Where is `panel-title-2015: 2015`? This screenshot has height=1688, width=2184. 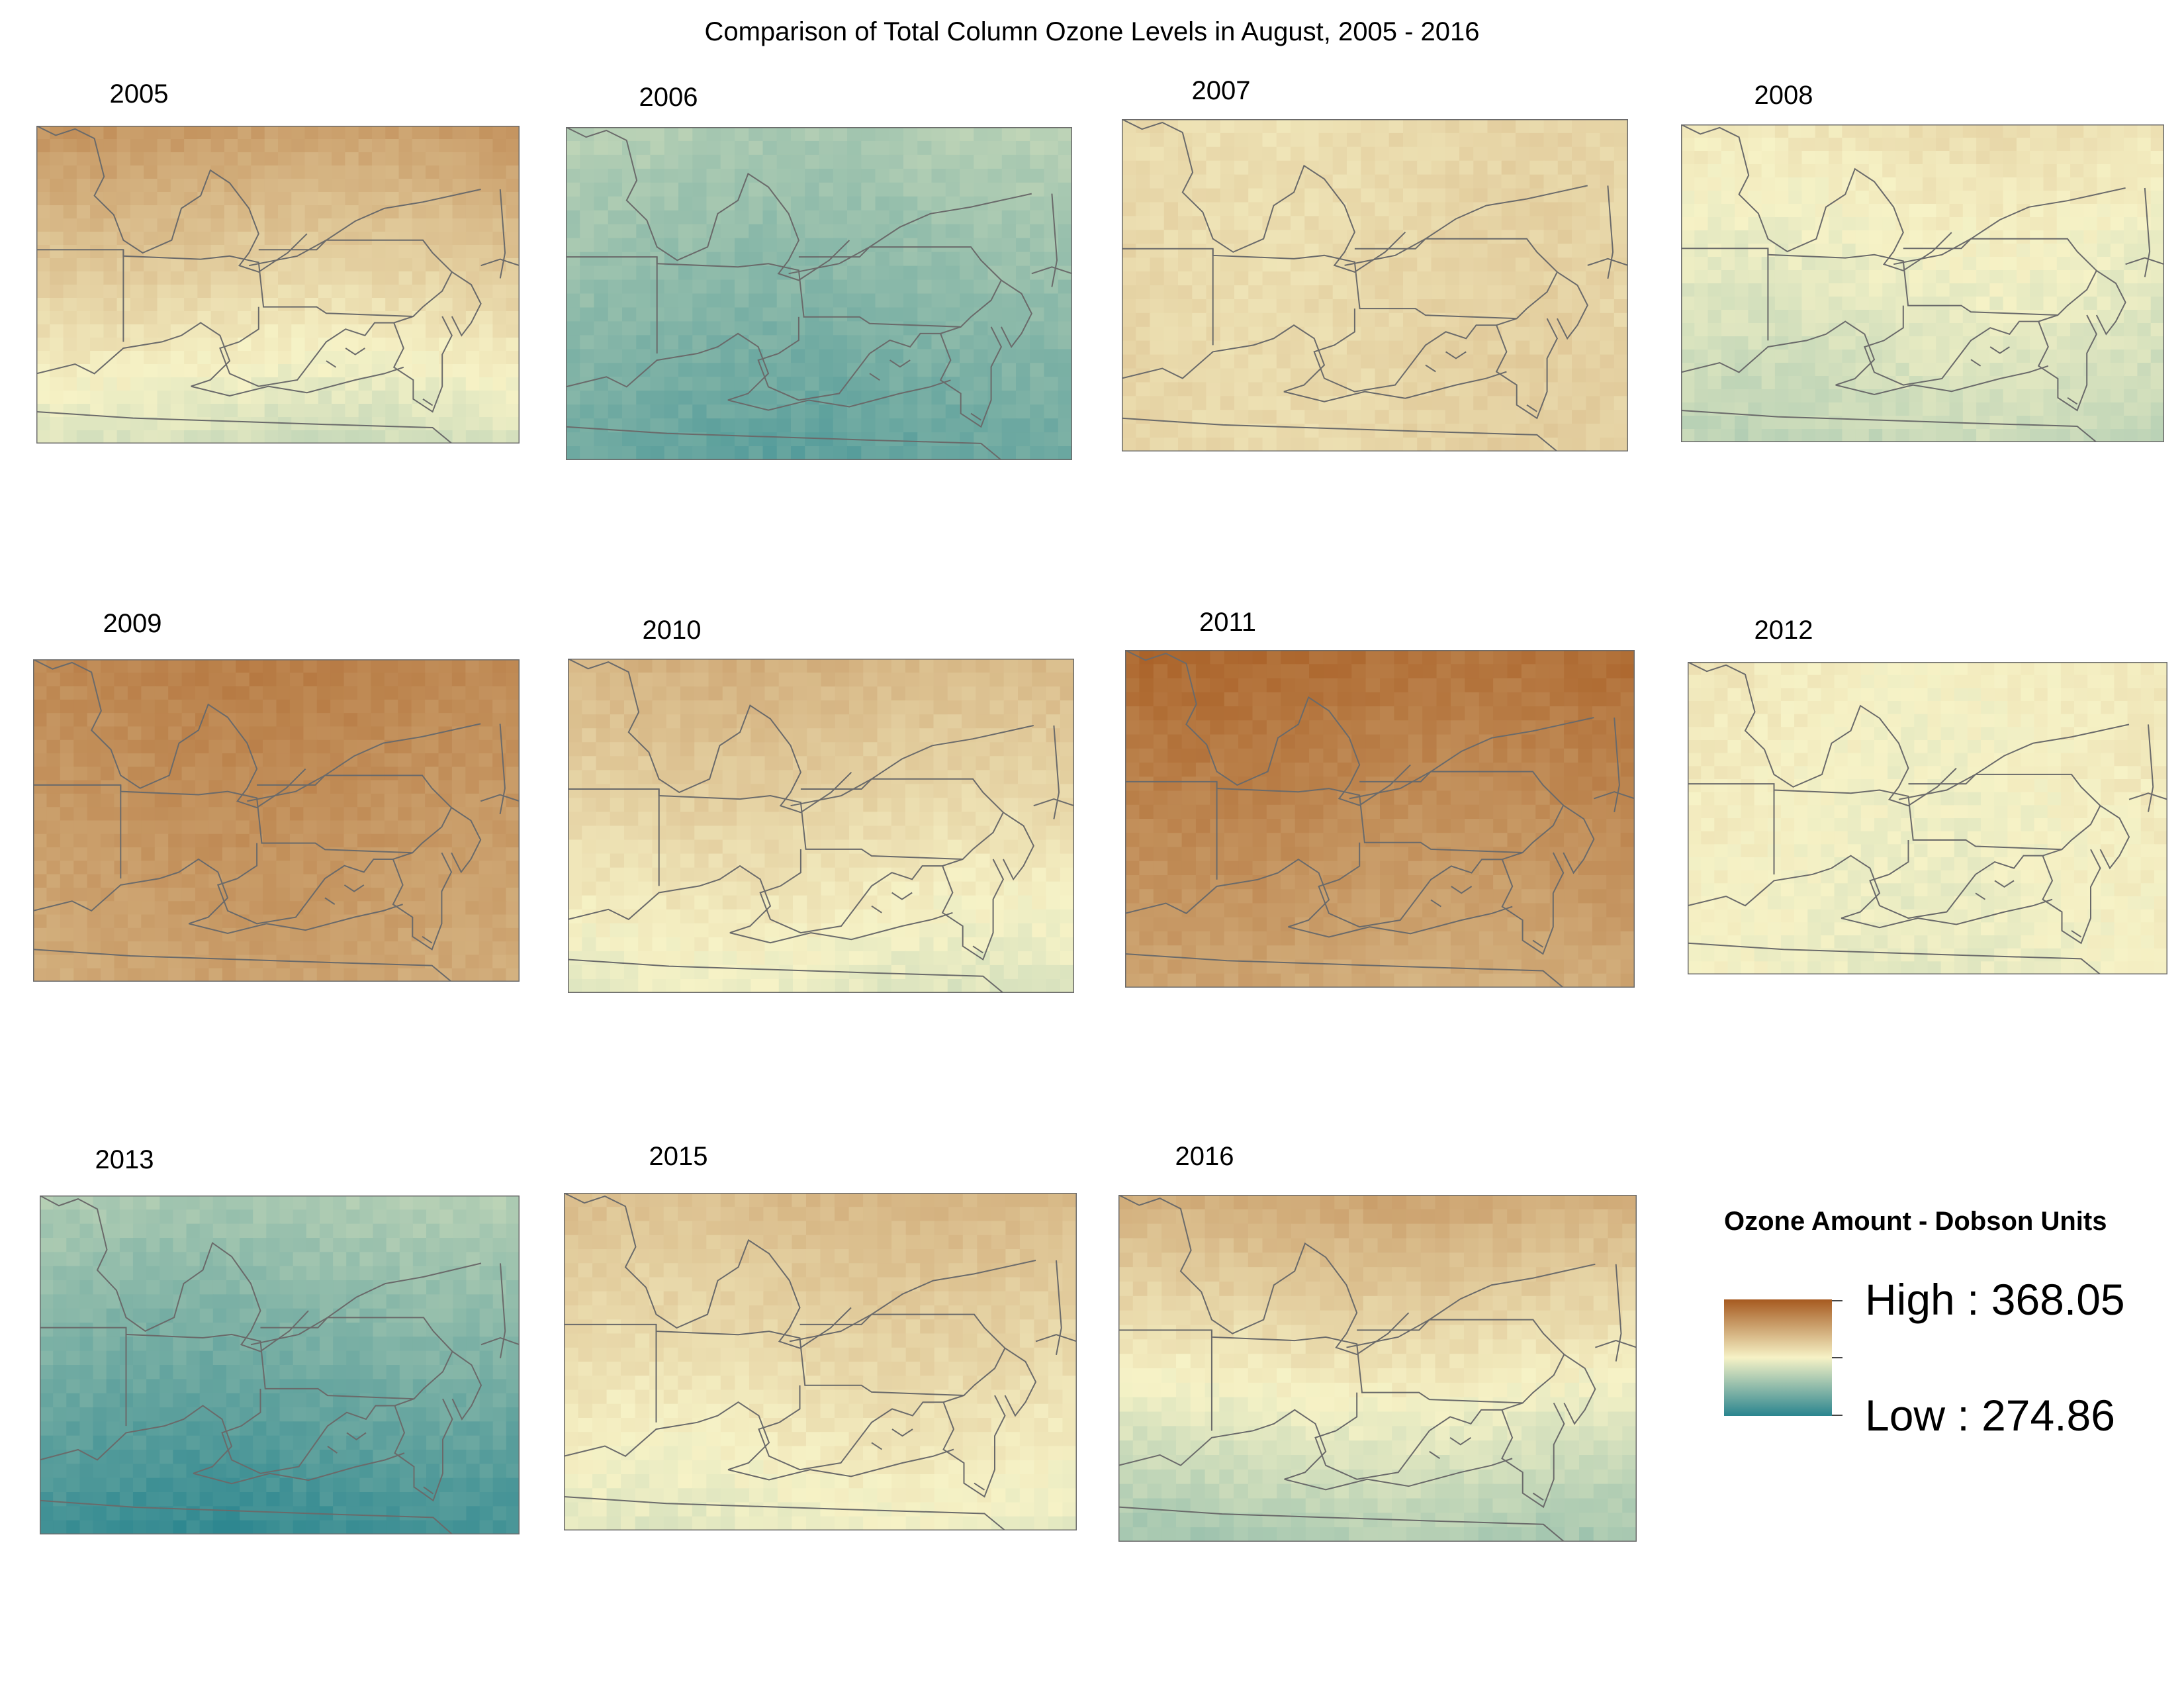 panel-title-2015: 2015 is located at coordinates (678, 1156).